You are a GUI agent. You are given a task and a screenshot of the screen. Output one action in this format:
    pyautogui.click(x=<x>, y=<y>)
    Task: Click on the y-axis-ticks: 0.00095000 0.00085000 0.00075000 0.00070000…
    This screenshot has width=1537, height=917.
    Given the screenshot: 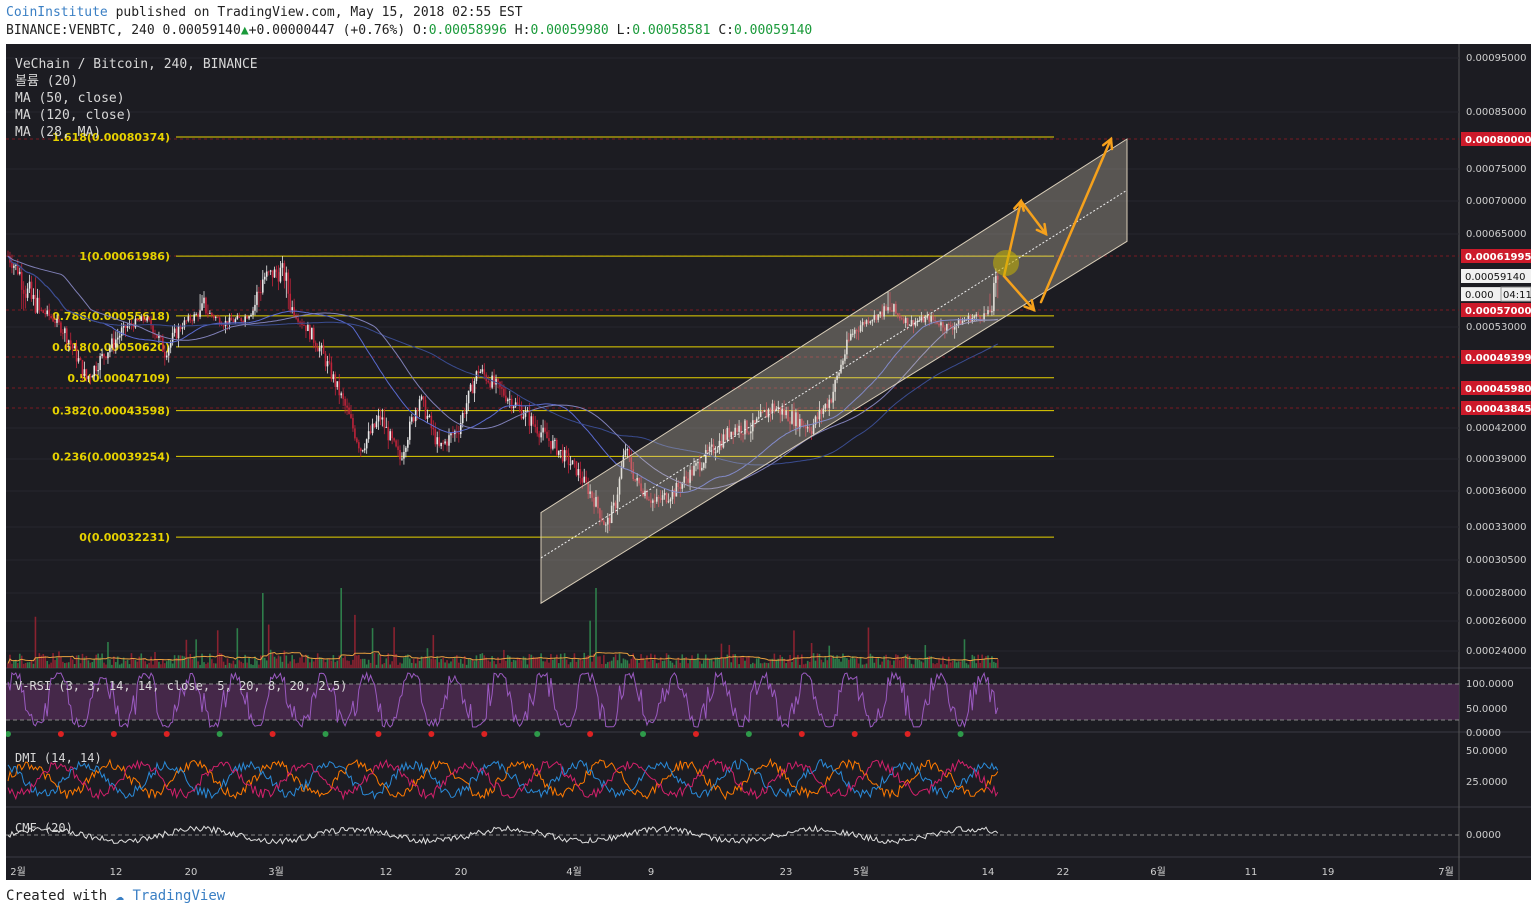 What is the action you would take?
    pyautogui.click(x=1496, y=355)
    